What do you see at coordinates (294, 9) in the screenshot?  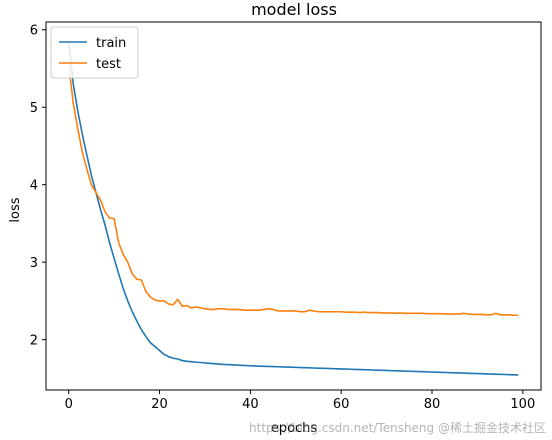 I see `chart-title: model loss` at bounding box center [294, 9].